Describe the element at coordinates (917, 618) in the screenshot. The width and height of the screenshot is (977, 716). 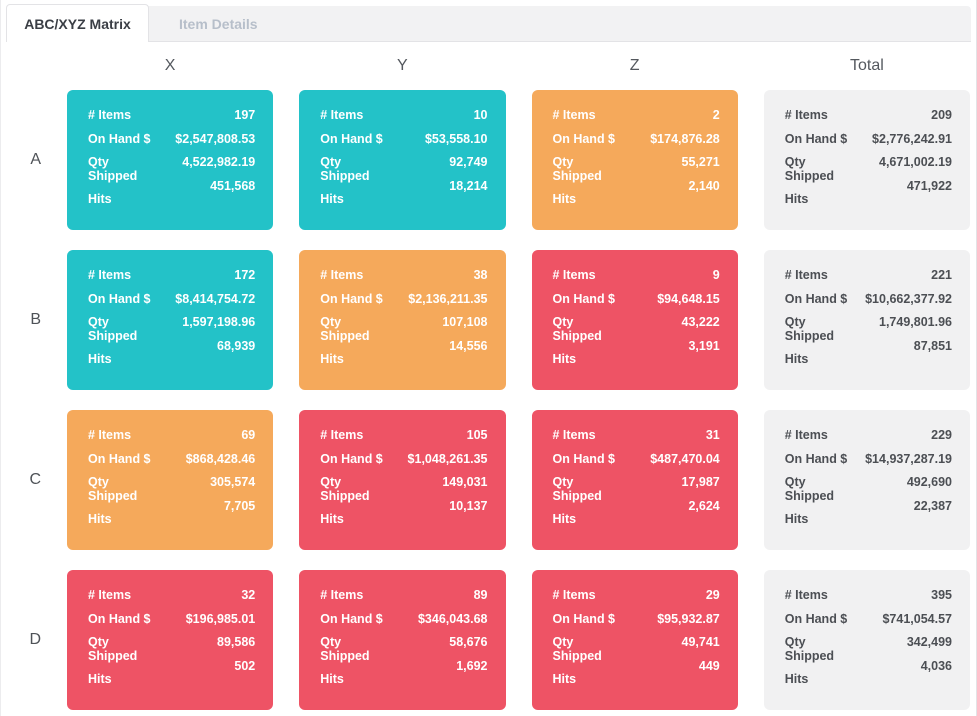
I see `on-hand-value: $741,054.57` at that location.